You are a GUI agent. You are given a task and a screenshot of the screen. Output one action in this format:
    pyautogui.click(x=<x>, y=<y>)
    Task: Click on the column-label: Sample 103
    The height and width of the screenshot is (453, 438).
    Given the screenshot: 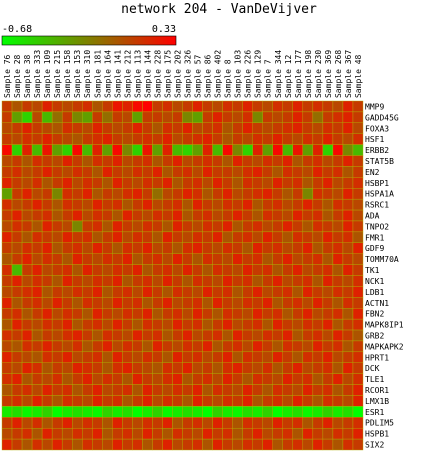 What is the action you would take?
    pyautogui.click(x=238, y=74)
    